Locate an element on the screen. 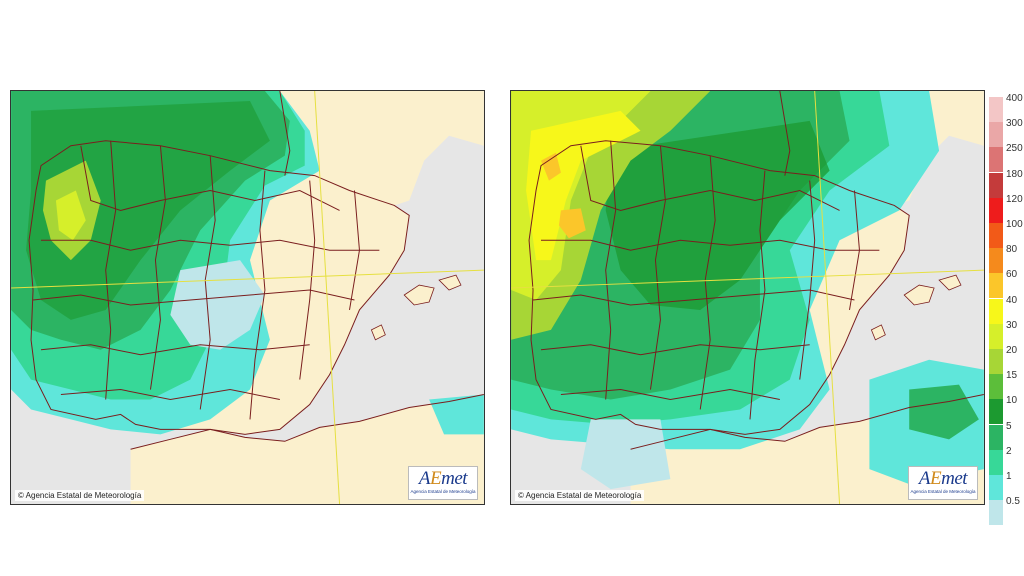  legend-label: 0.5 is located at coordinates (1013, 502).